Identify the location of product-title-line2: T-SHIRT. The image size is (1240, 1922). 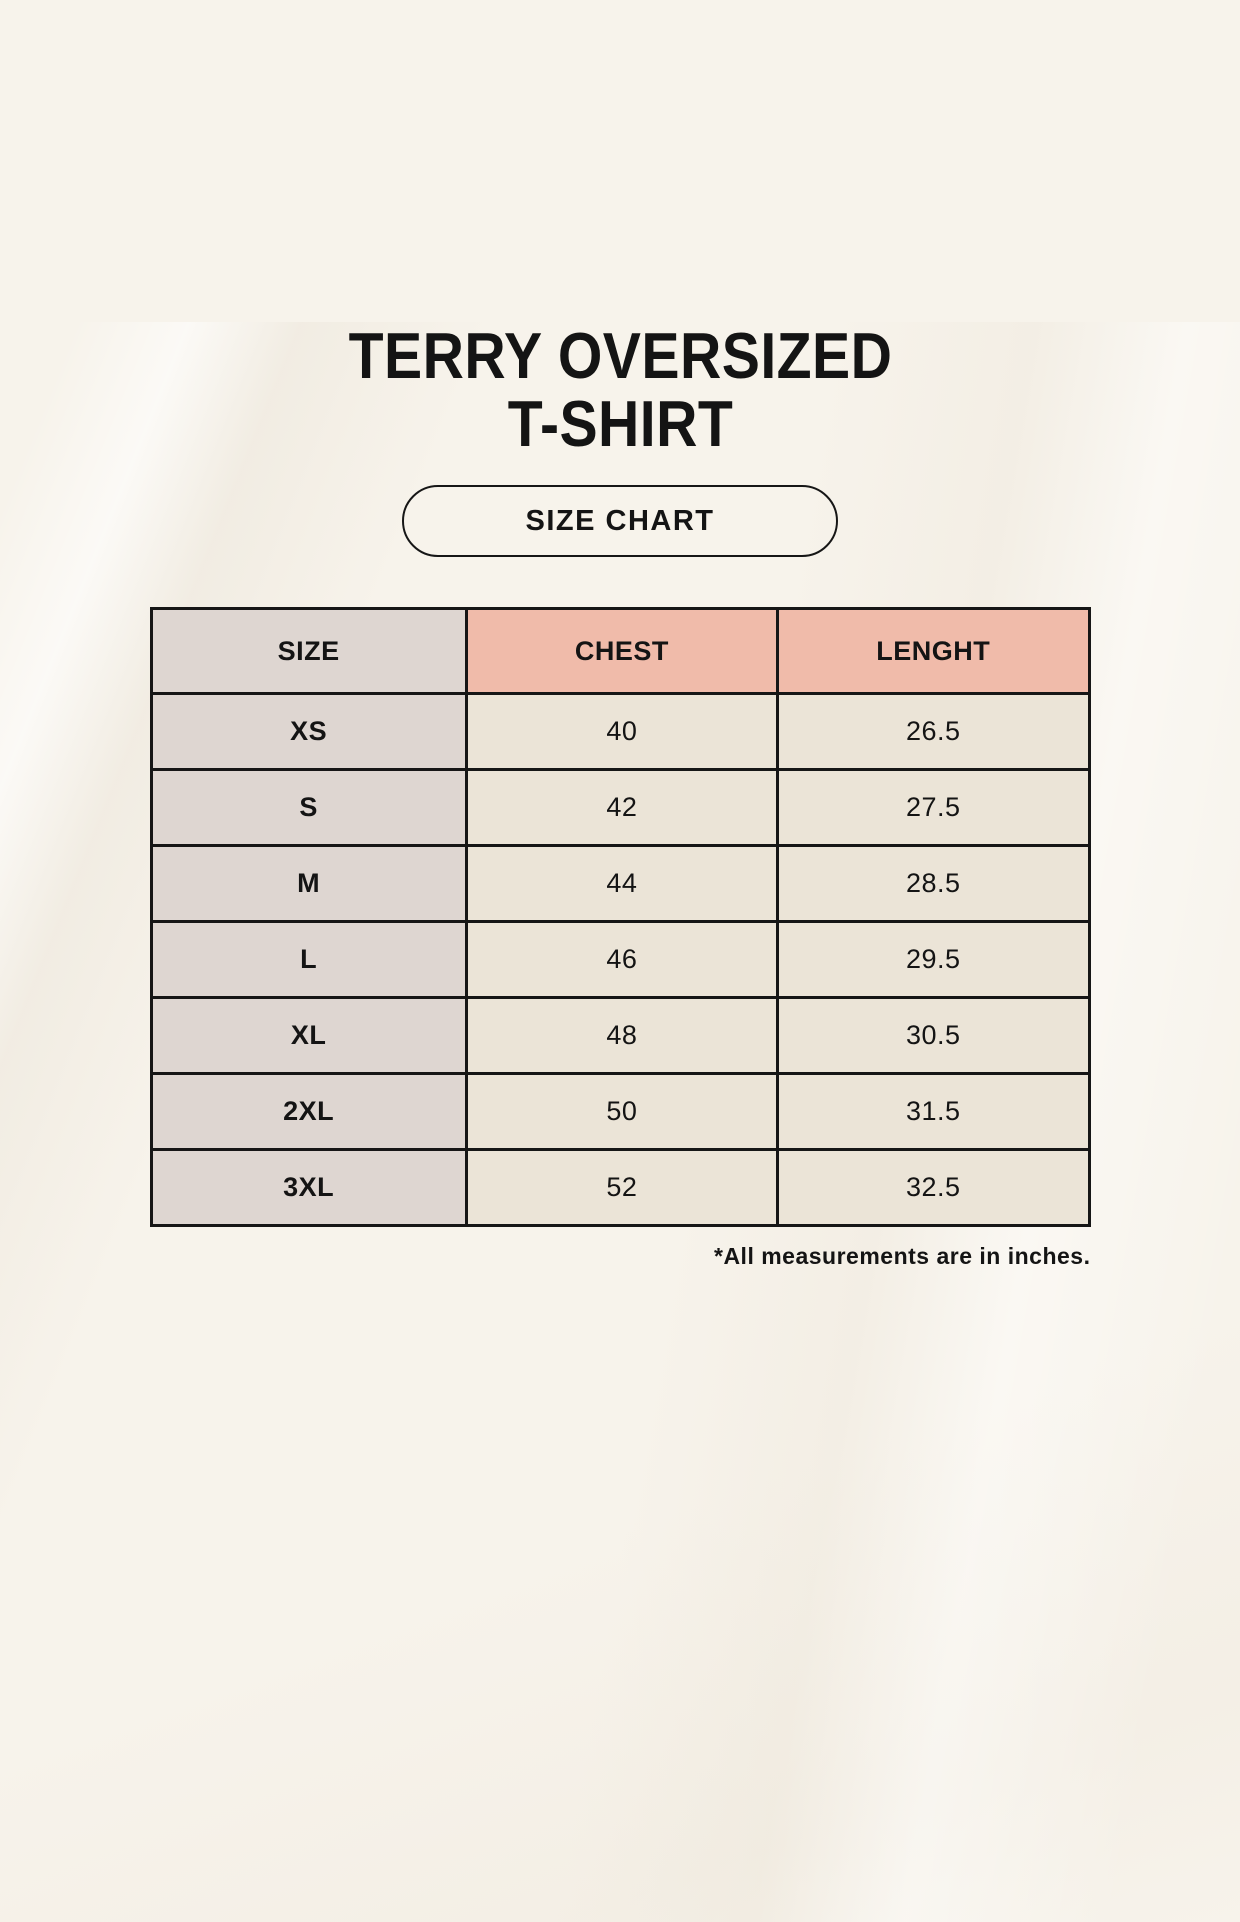
(620, 423).